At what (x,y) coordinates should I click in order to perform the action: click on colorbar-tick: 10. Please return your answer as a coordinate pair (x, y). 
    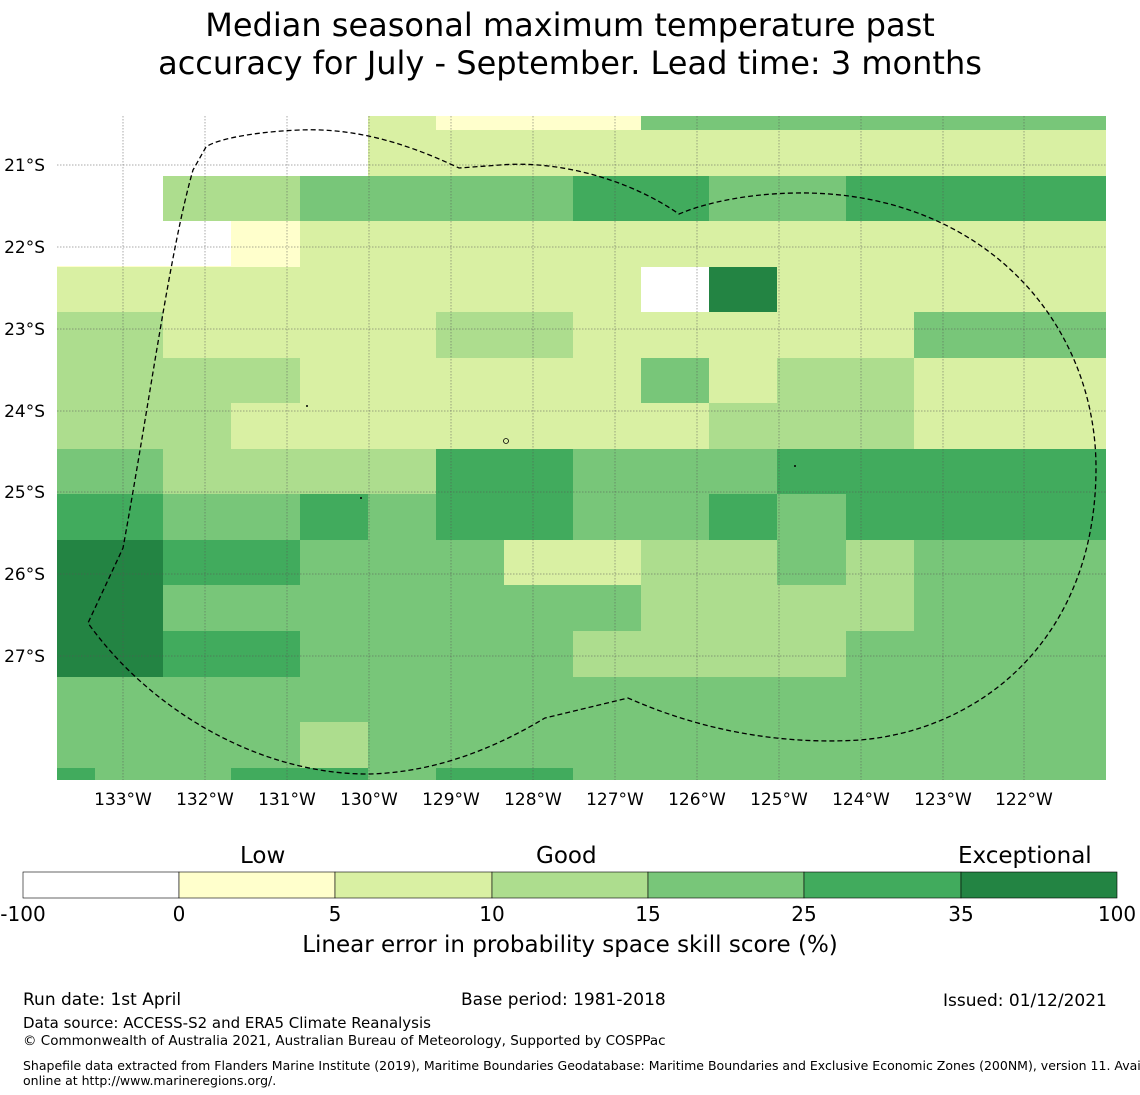
    Looking at the image, I should click on (492, 914).